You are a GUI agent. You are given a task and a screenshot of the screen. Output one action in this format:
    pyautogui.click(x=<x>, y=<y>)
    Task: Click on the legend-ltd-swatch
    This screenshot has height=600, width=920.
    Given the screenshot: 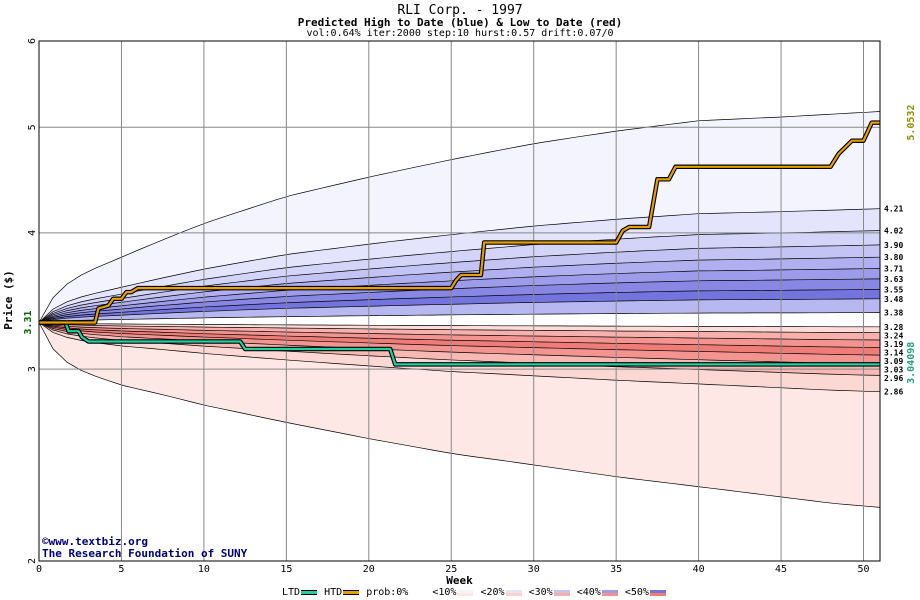 What is the action you would take?
    pyautogui.click(x=309, y=592)
    